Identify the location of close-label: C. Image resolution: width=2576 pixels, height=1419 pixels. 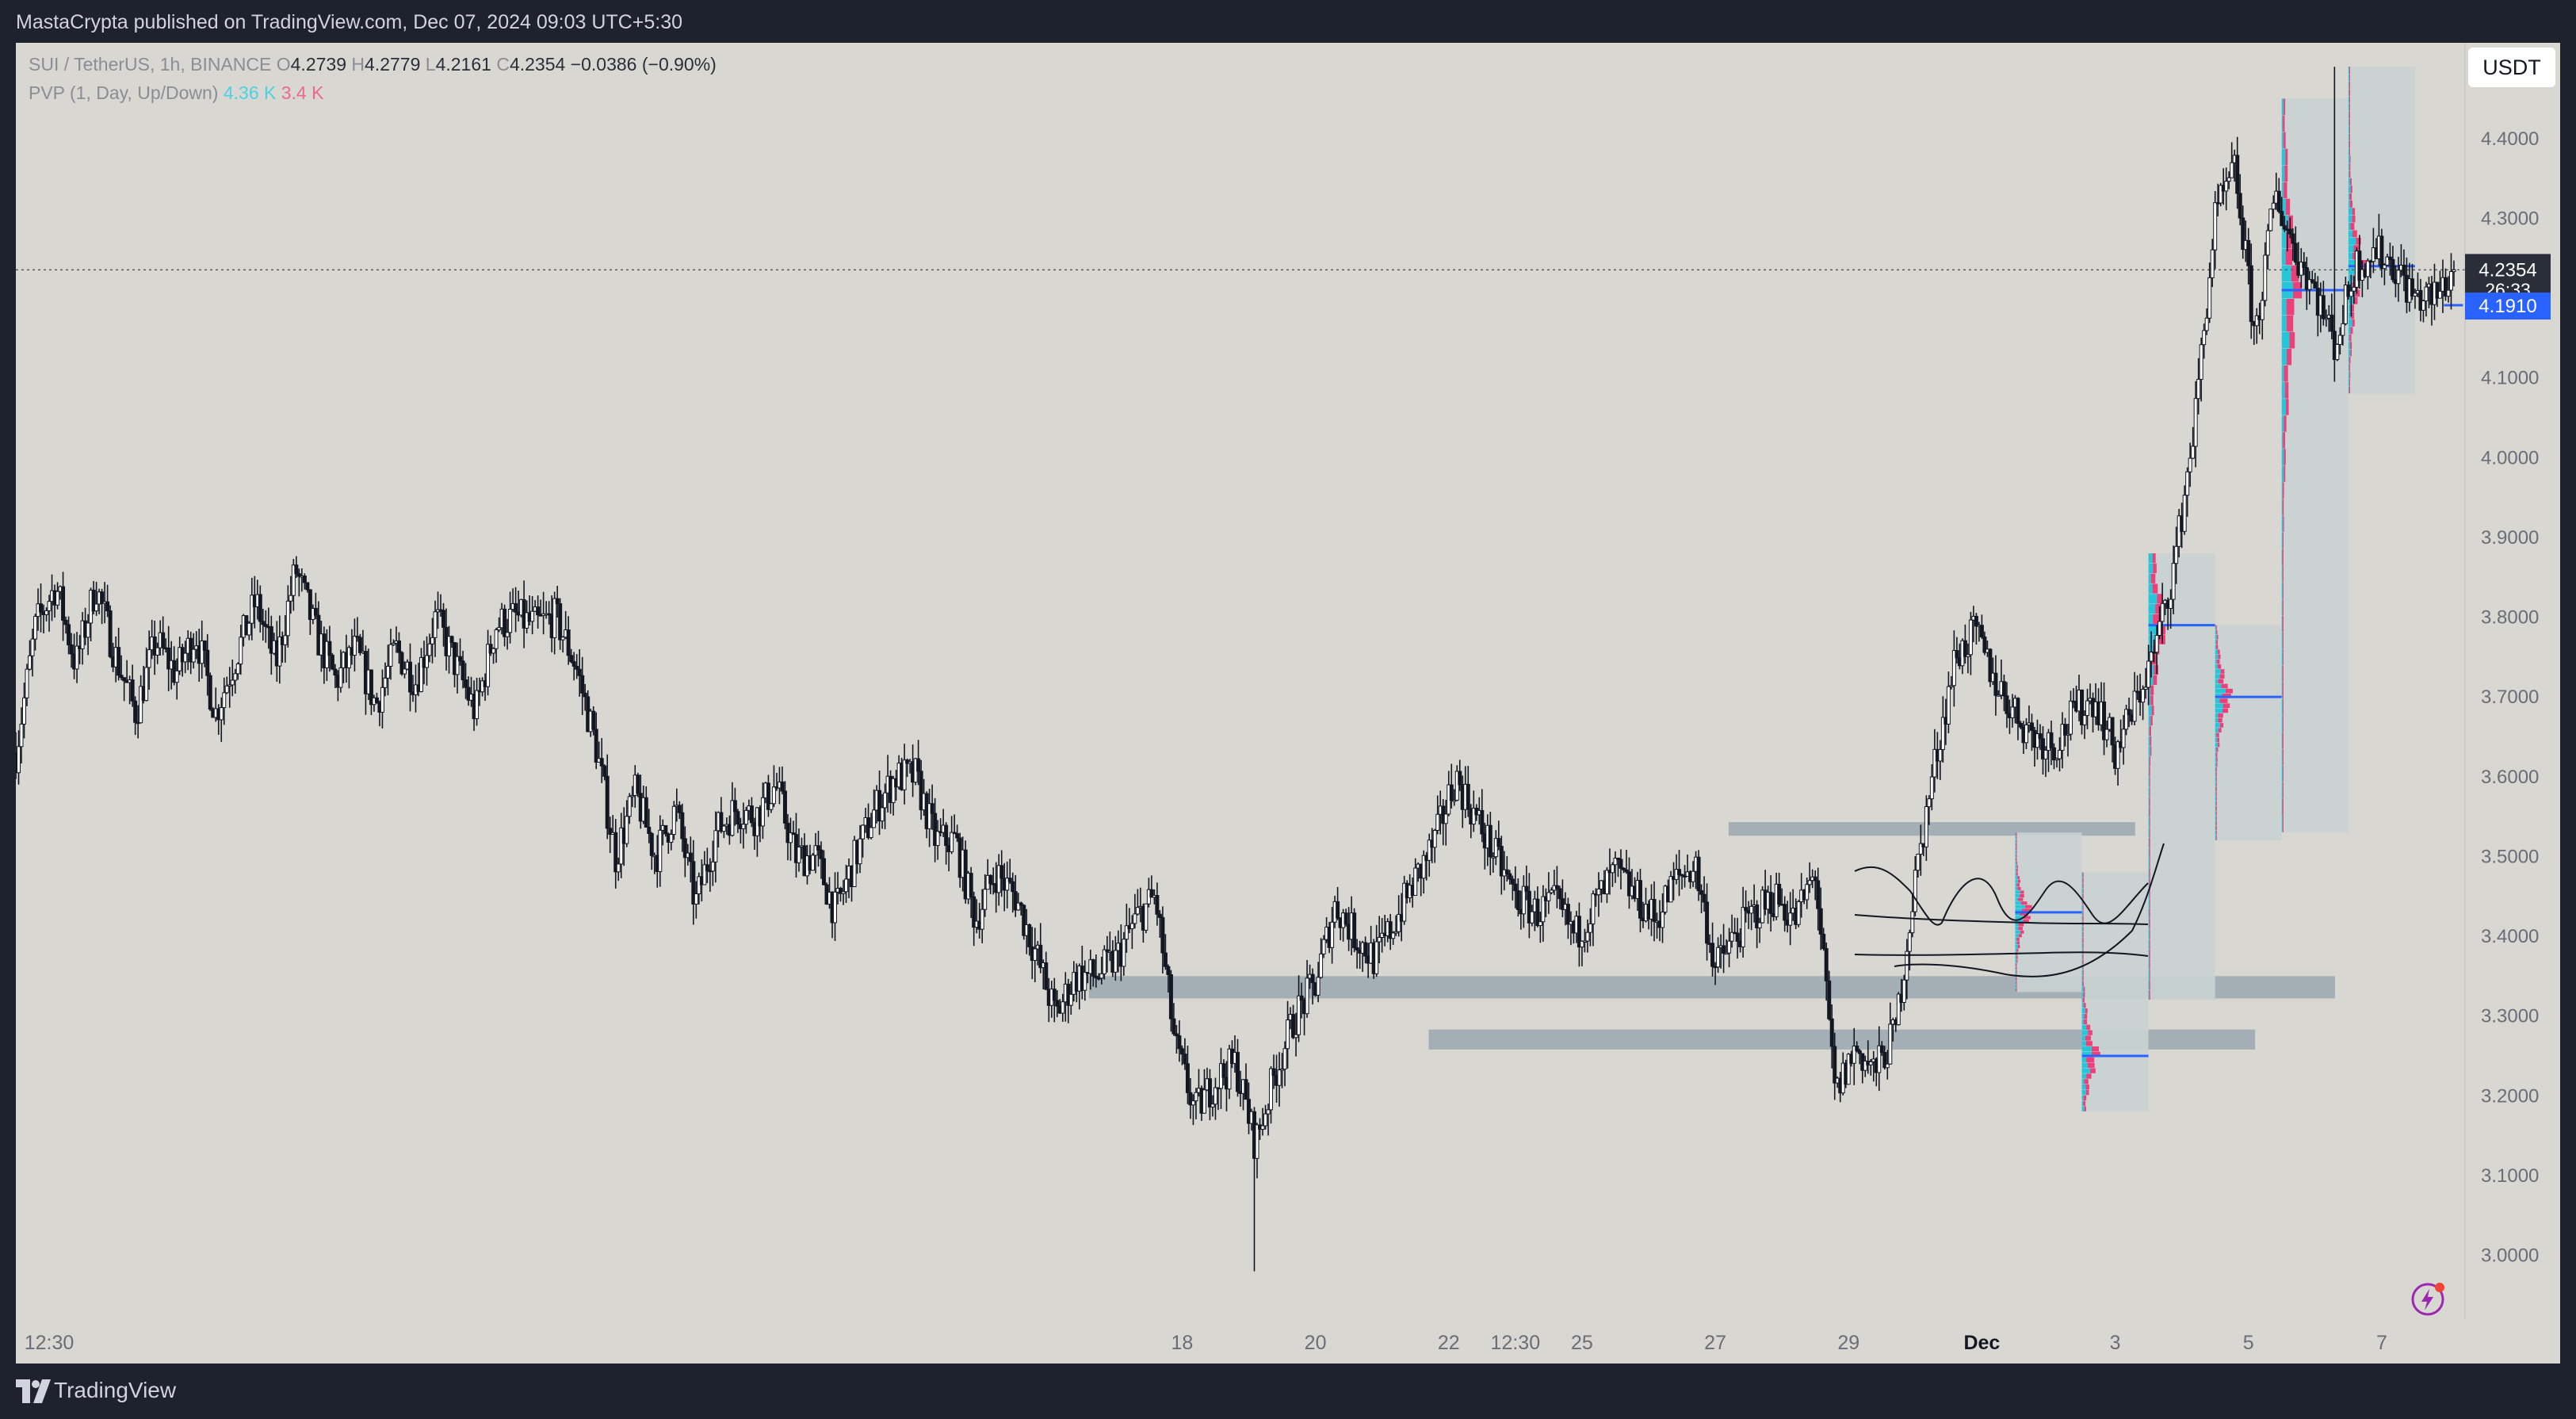
(503, 64).